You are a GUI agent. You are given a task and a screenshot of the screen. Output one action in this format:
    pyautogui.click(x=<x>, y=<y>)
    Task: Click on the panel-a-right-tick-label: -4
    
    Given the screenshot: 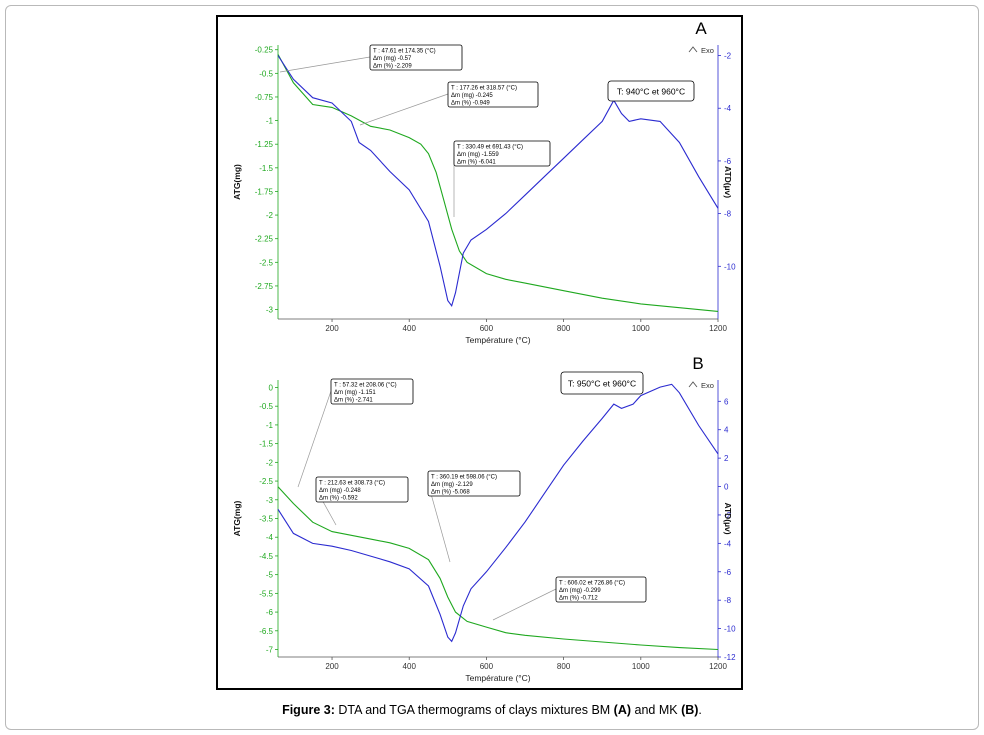 What is the action you would take?
    pyautogui.click(x=728, y=108)
    